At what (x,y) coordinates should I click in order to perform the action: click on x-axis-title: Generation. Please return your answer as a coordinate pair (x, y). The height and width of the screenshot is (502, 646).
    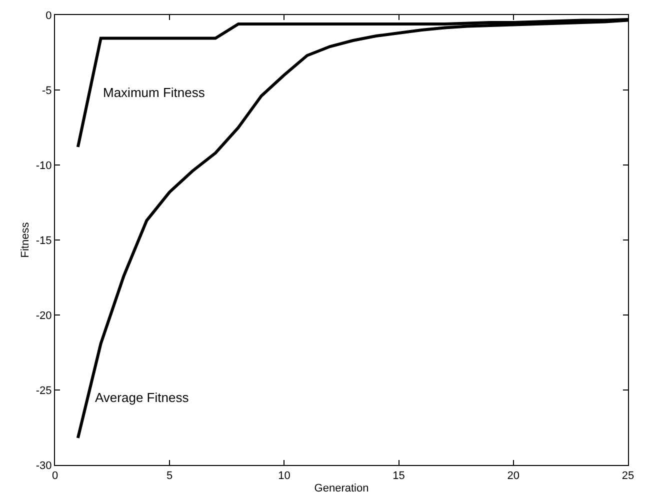
    Looking at the image, I should click on (341, 488).